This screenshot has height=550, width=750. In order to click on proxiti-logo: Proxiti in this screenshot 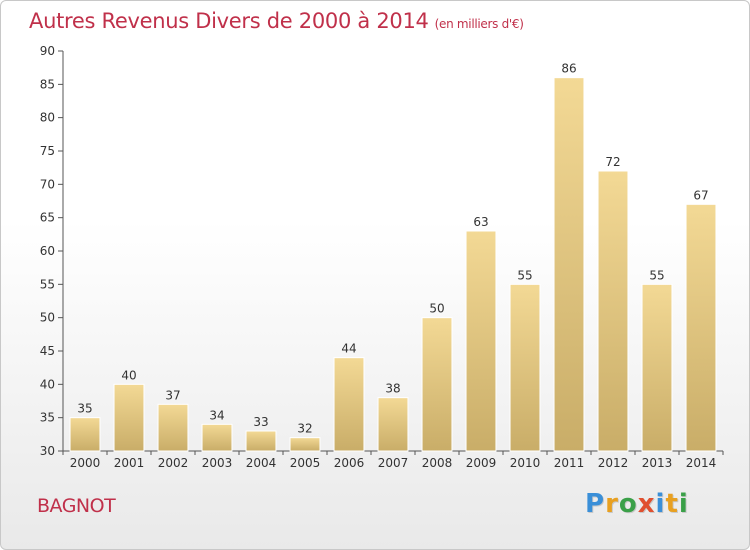, I will do `click(637, 504)`.